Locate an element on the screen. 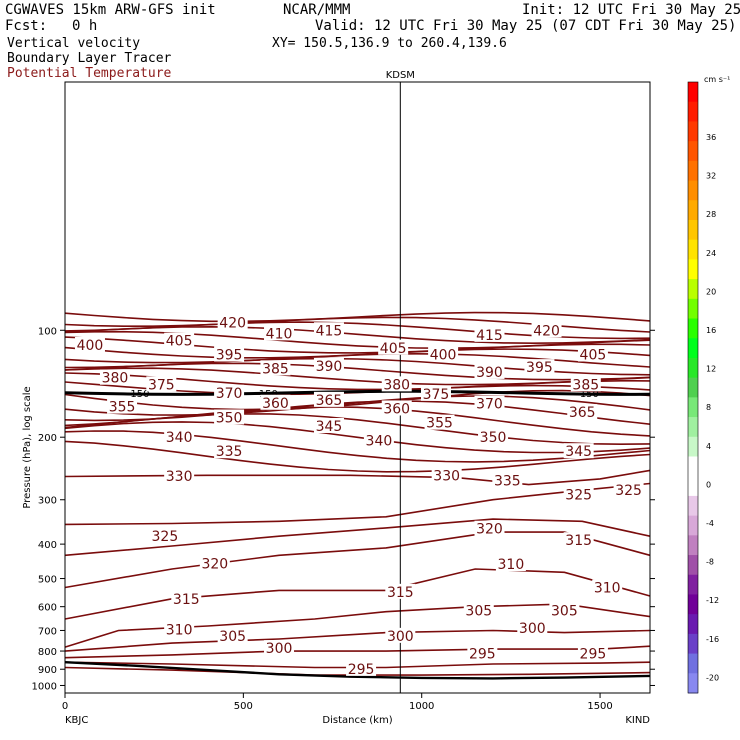 The width and height of the screenshot is (740, 740). contour-label: 330 is located at coordinates (179, 477).